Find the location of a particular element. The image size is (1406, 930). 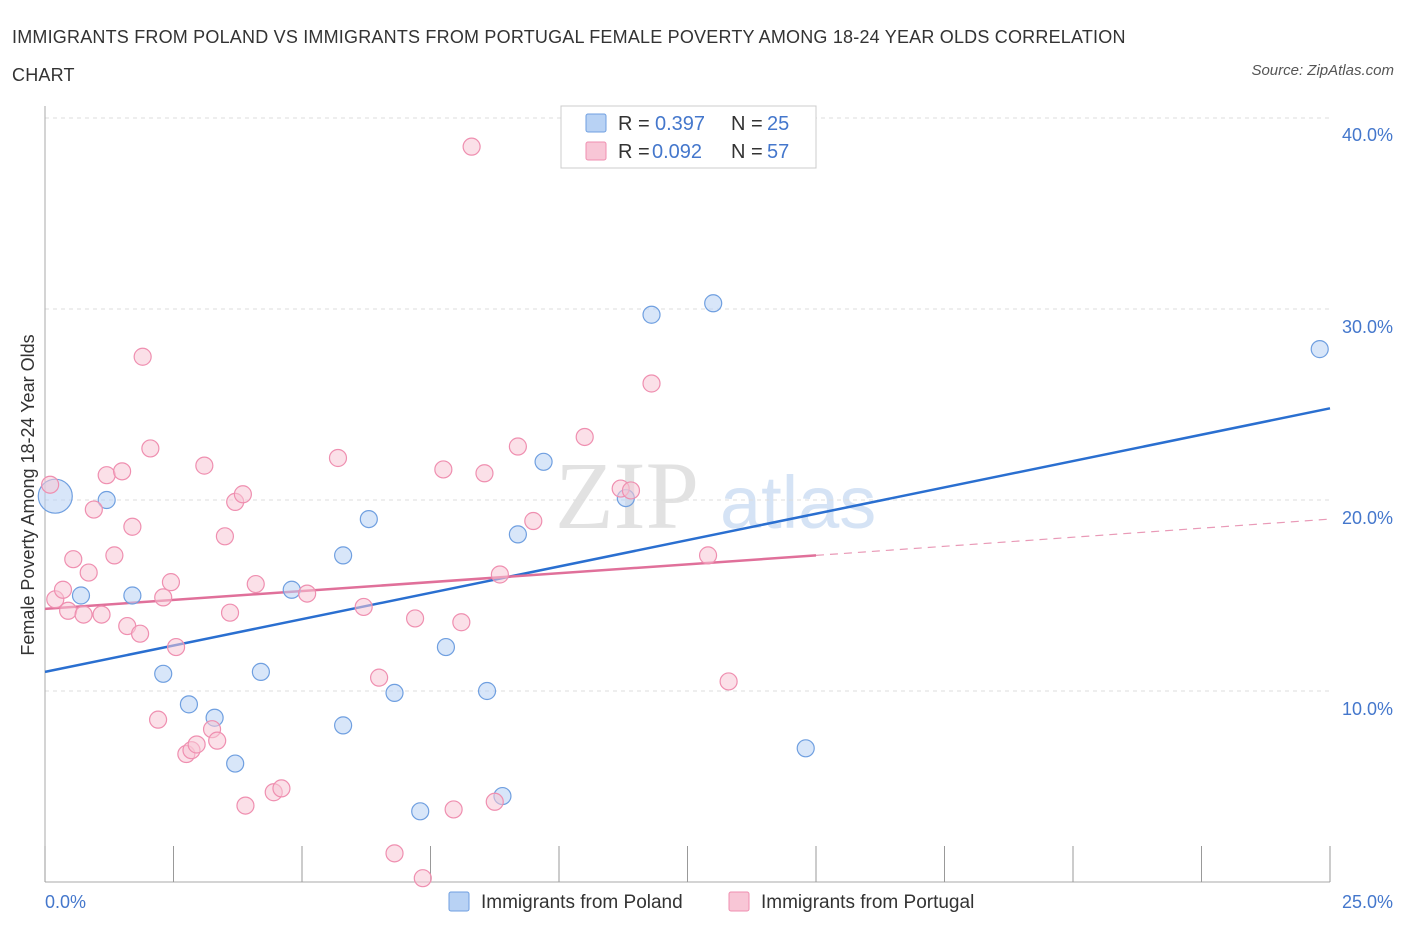

y-tick-label-10: 10.0% is located at coordinates (1367, 709).